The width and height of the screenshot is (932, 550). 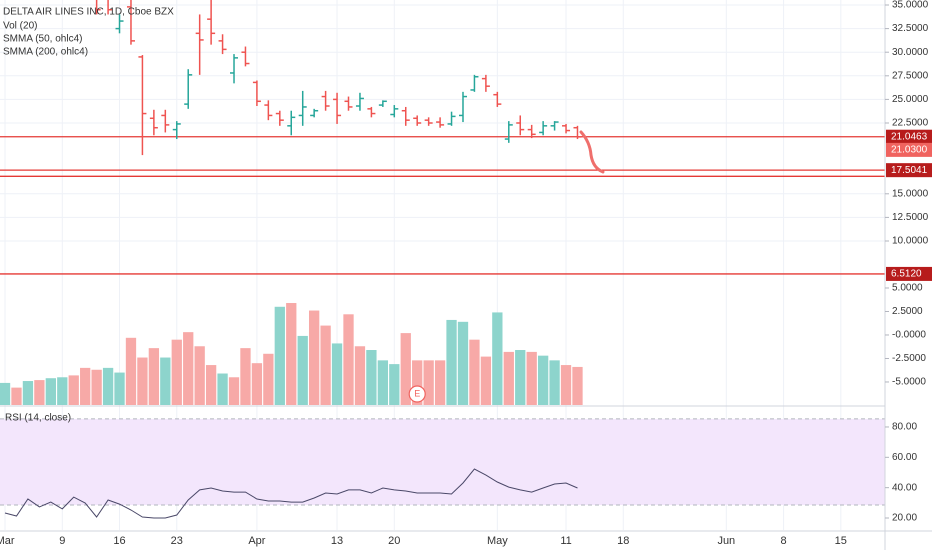 I want to click on indicator-label: Vol (20), so click(x=20, y=26).